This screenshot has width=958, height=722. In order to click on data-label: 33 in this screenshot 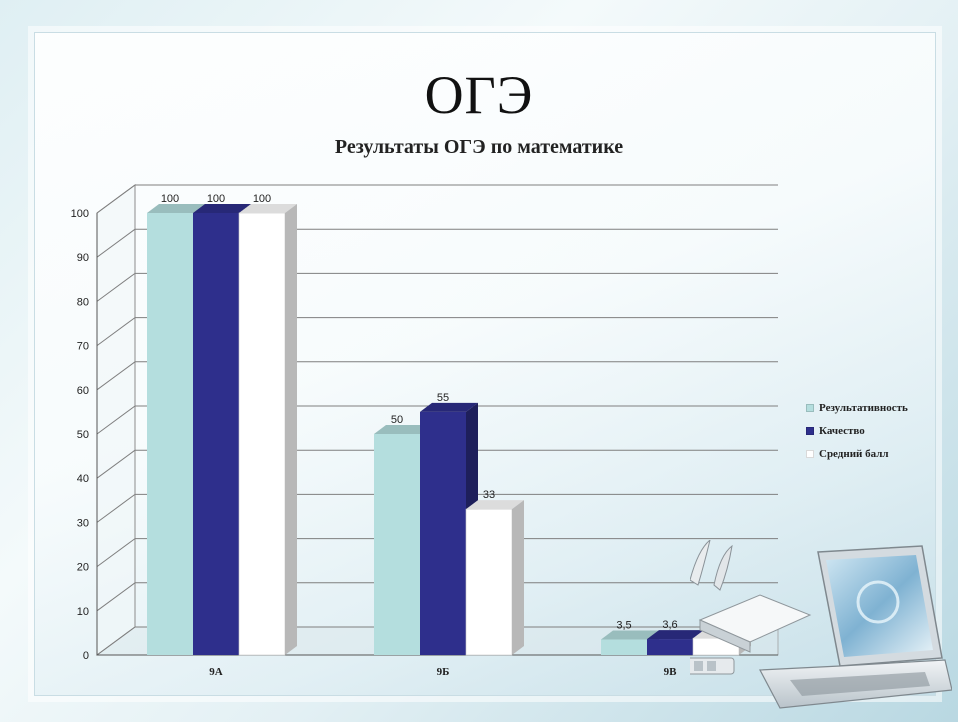, I will do `click(489, 495)`.